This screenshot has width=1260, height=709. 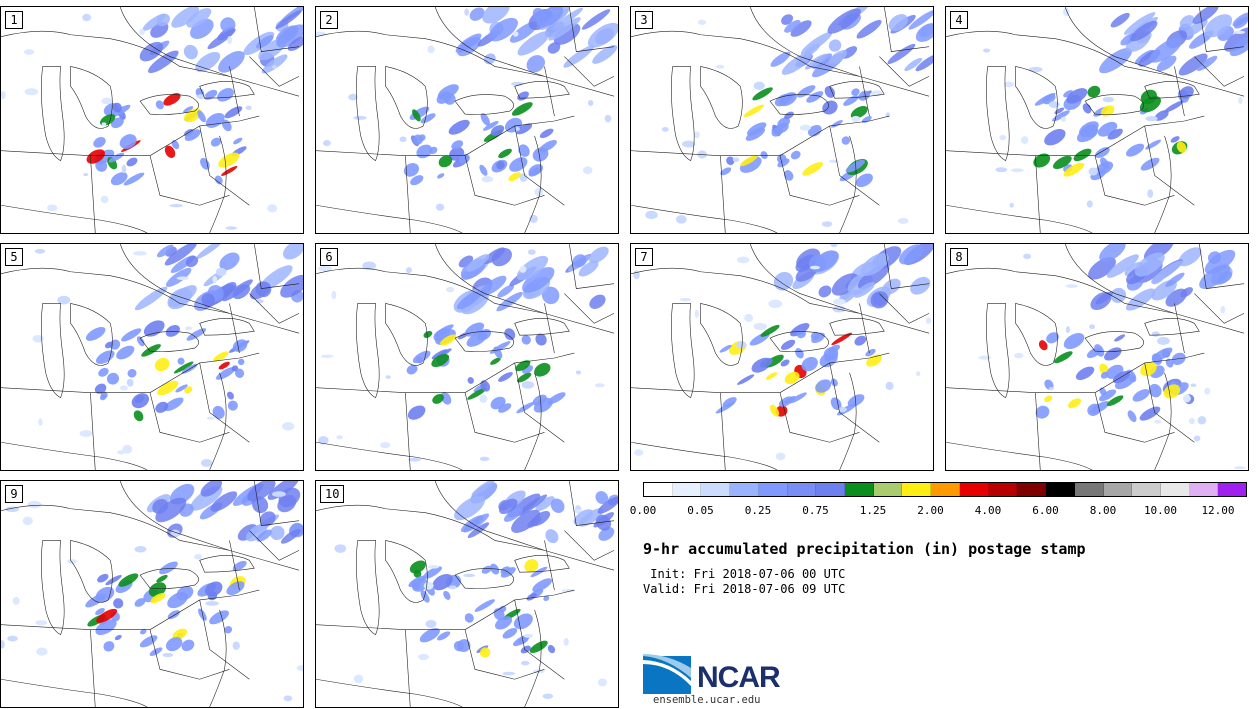 I want to click on member-panel: 6, so click(x=467, y=357).